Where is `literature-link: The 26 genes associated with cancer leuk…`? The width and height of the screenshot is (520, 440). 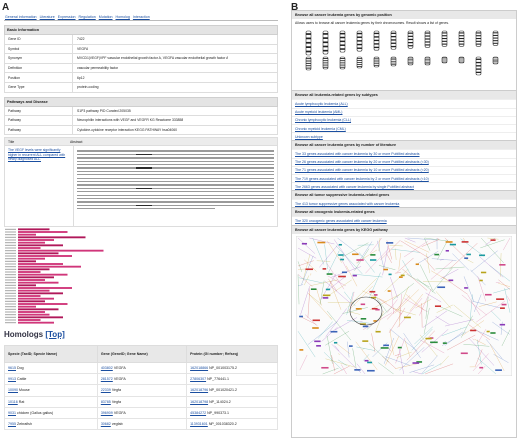
literature-link: The 26 genes associated with cancer leuk… is located at coordinates (404, 161).